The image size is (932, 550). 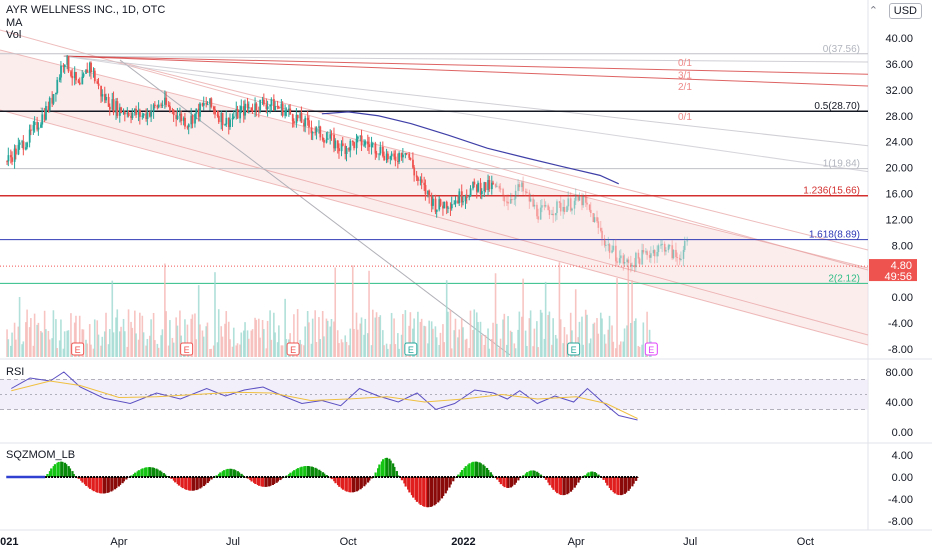 What do you see at coordinates (41, 455) in the screenshot?
I see `sqzmom-legend: SQZMOM_LB` at bounding box center [41, 455].